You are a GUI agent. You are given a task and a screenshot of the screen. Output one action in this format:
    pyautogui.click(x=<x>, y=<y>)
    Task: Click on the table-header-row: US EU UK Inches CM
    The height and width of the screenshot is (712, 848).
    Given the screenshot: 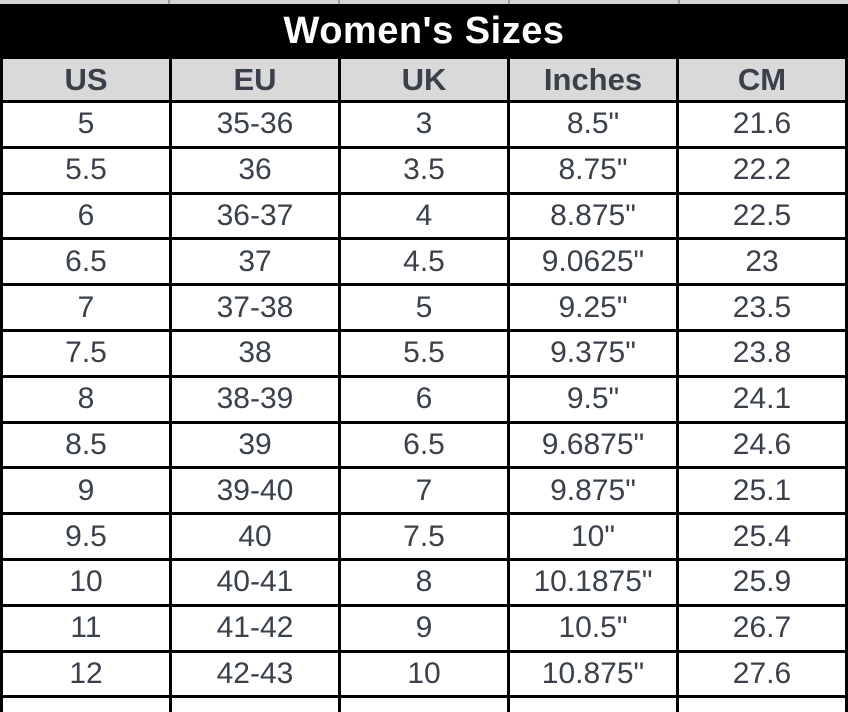 What is the action you would take?
    pyautogui.click(x=424, y=79)
    